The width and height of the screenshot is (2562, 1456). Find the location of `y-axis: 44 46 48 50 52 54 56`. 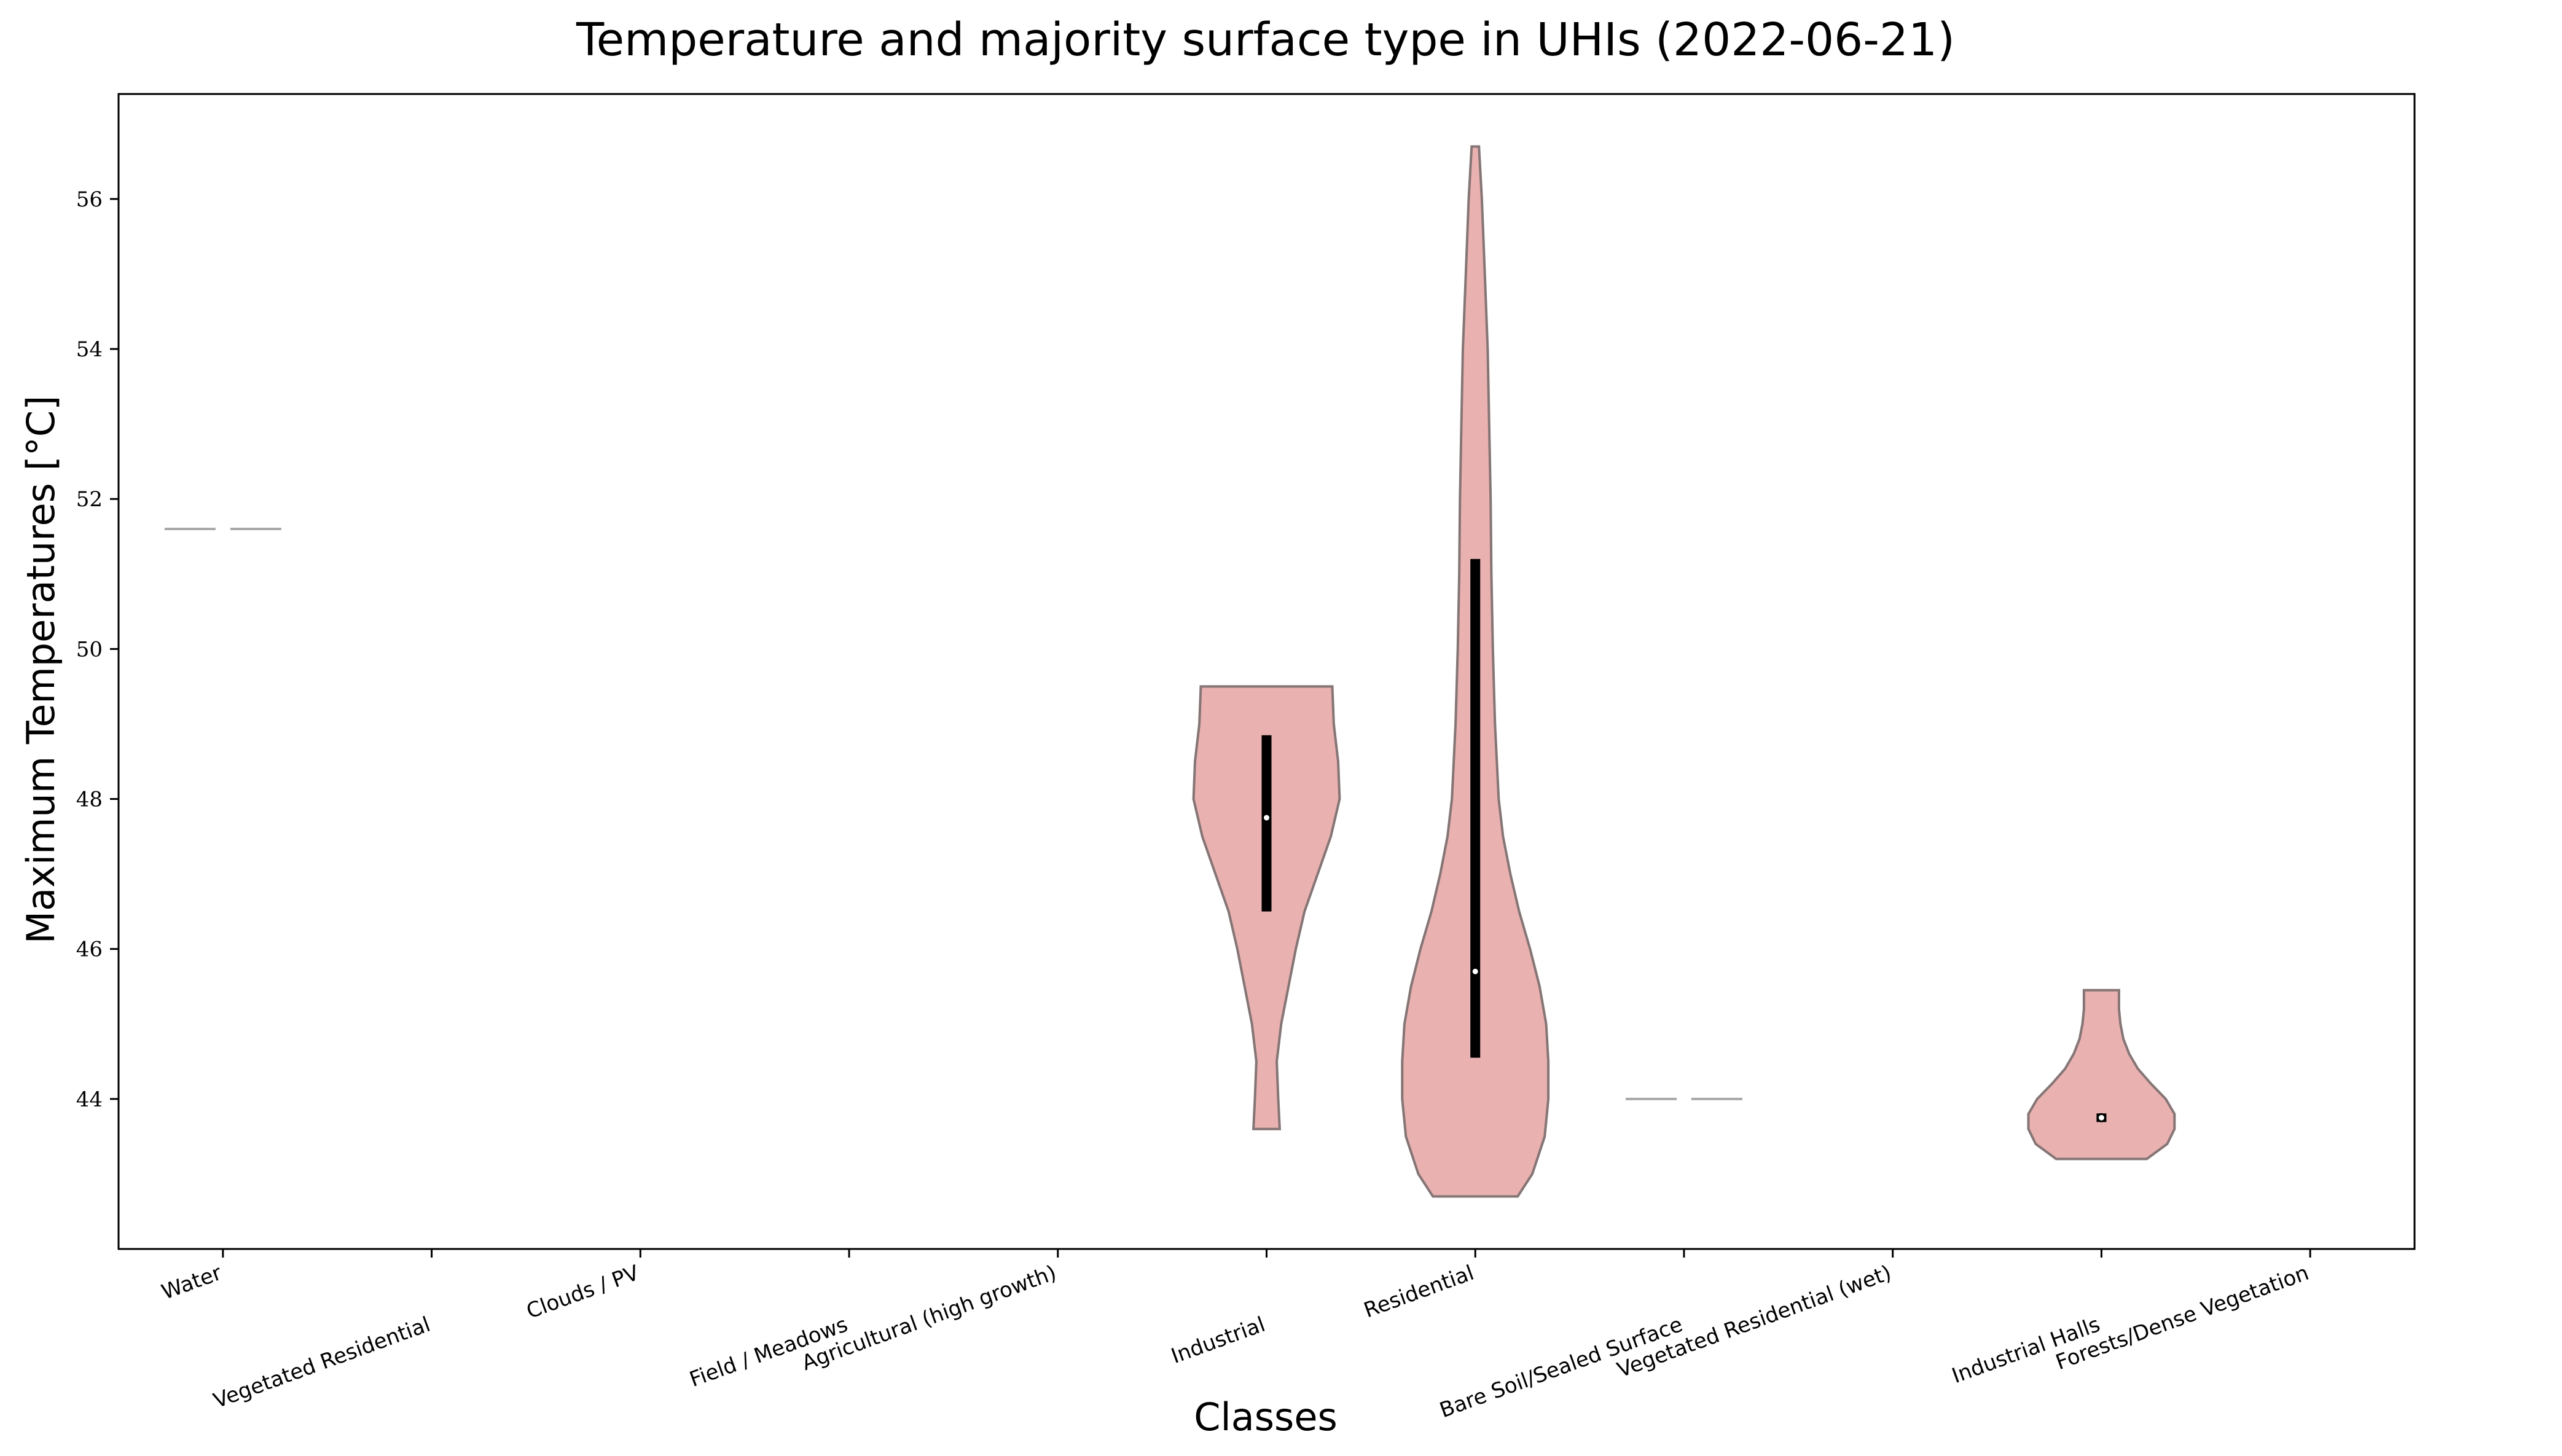

y-axis: 44 46 48 50 52 54 56 is located at coordinates (97, 649).